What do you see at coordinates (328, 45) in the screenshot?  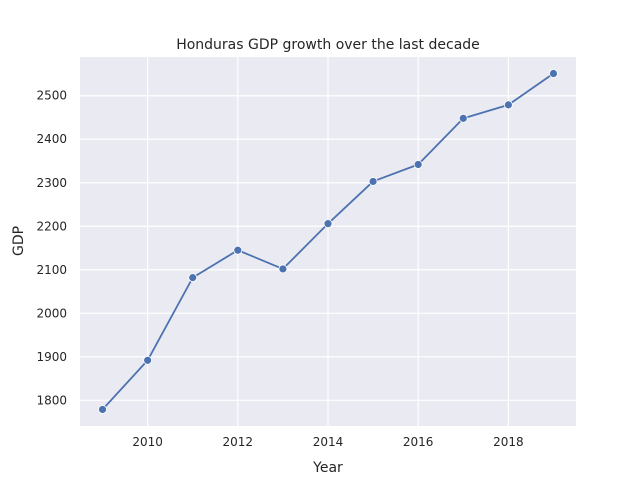 I see `chart-title: Honduras GDP growth over the last decade` at bounding box center [328, 45].